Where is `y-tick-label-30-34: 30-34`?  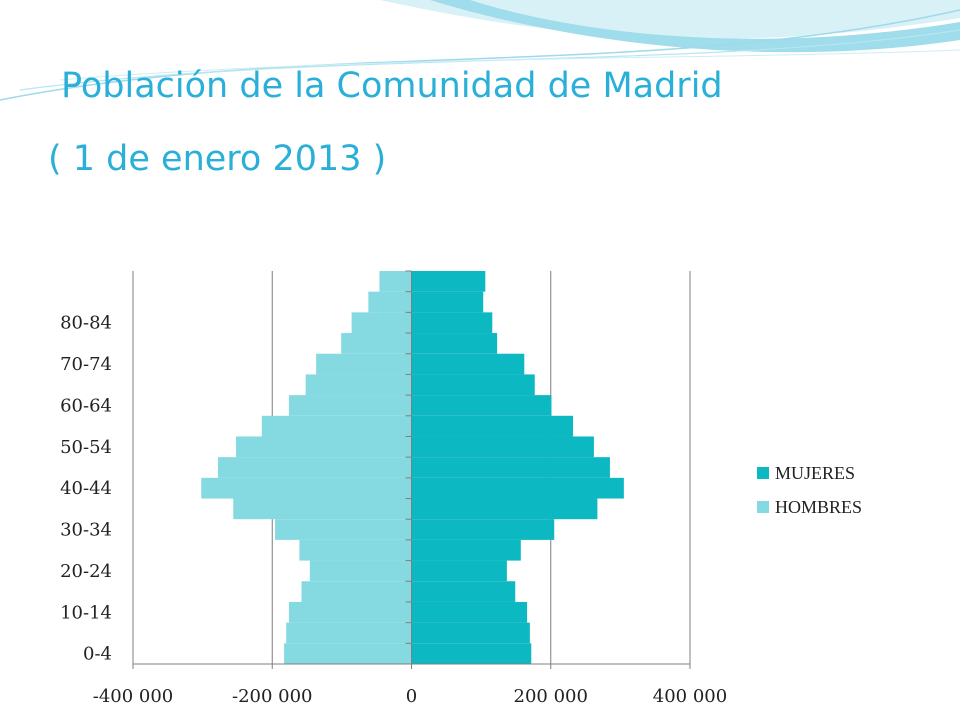 y-tick-label-30-34: 30-34 is located at coordinates (86, 530).